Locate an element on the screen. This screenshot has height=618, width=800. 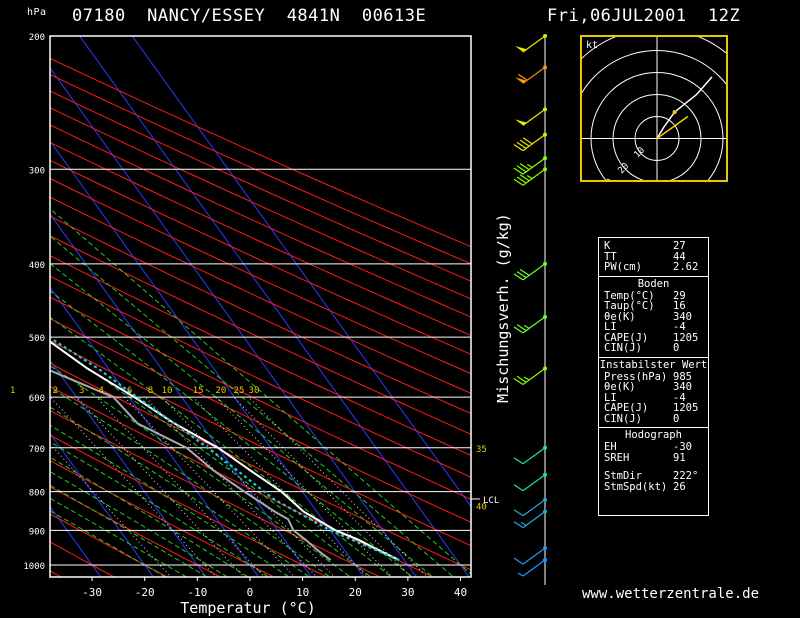
dewpoint-profile is located at coordinates (191, 465).